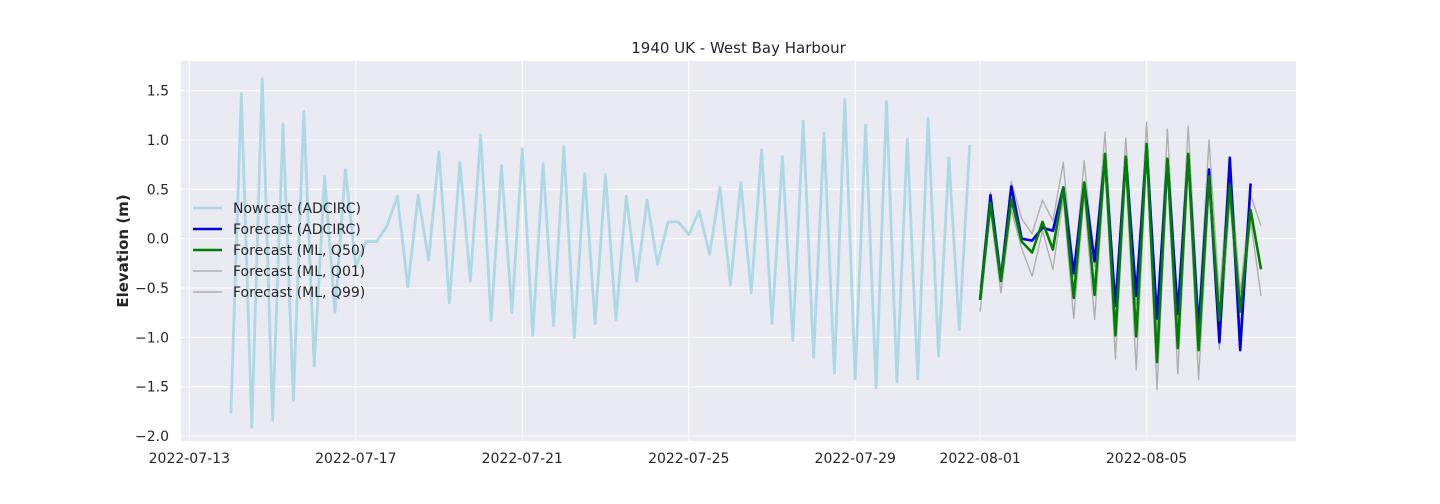 The image size is (1440, 504). What do you see at coordinates (297, 230) in the screenshot?
I see `legend-label: Forecast (ADCIRC)` at bounding box center [297, 230].